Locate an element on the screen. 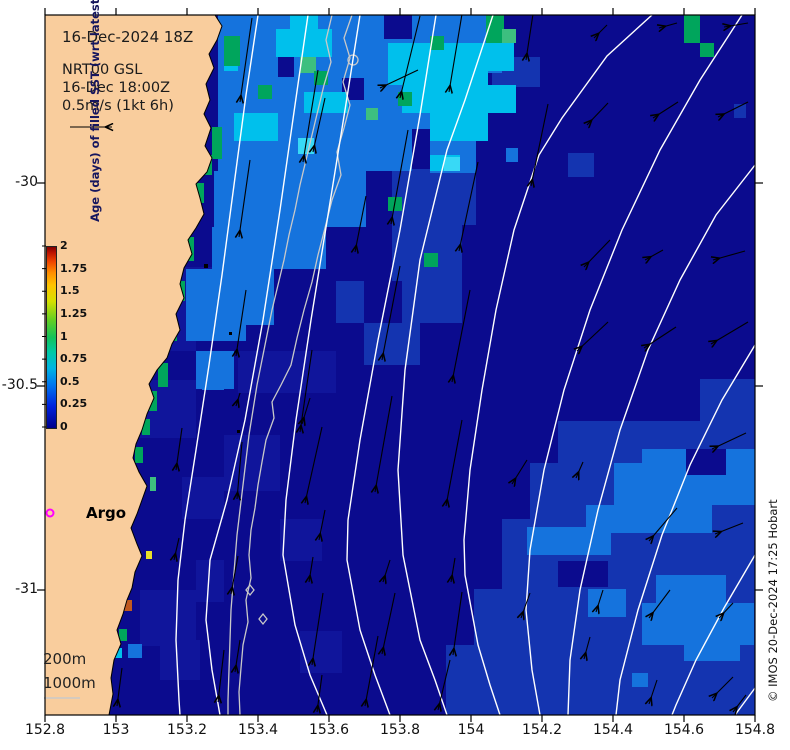  x-tick-label: 154.8 is located at coordinates (755, 730).